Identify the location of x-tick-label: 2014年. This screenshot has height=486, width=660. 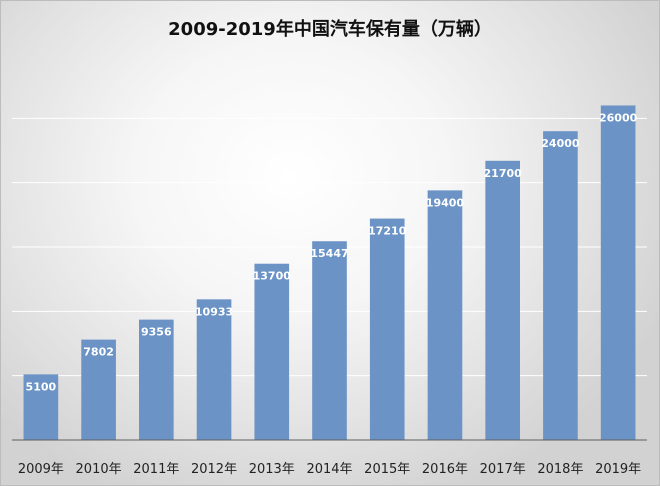
(329, 469).